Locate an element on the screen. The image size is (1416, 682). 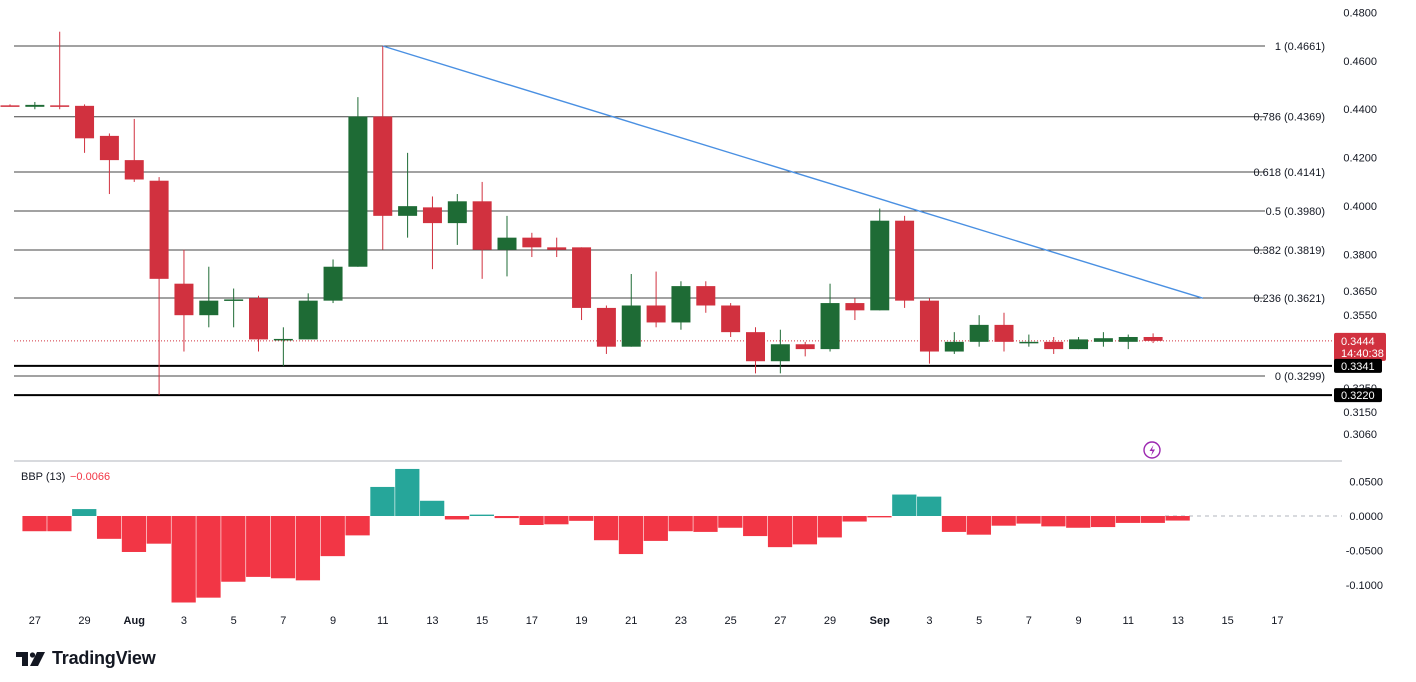
bbp-axis: 0.0500 0.0000 -0.0500 -0.1000 is located at coordinates (1364, 534).